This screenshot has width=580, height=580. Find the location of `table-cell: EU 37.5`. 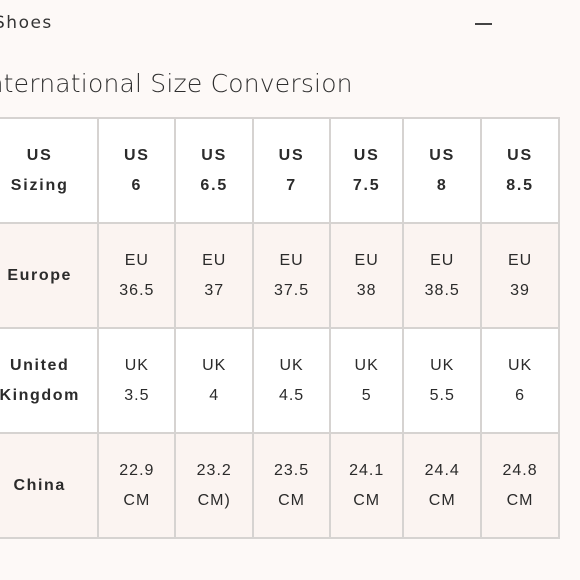

table-cell: EU 37.5 is located at coordinates (292, 275).